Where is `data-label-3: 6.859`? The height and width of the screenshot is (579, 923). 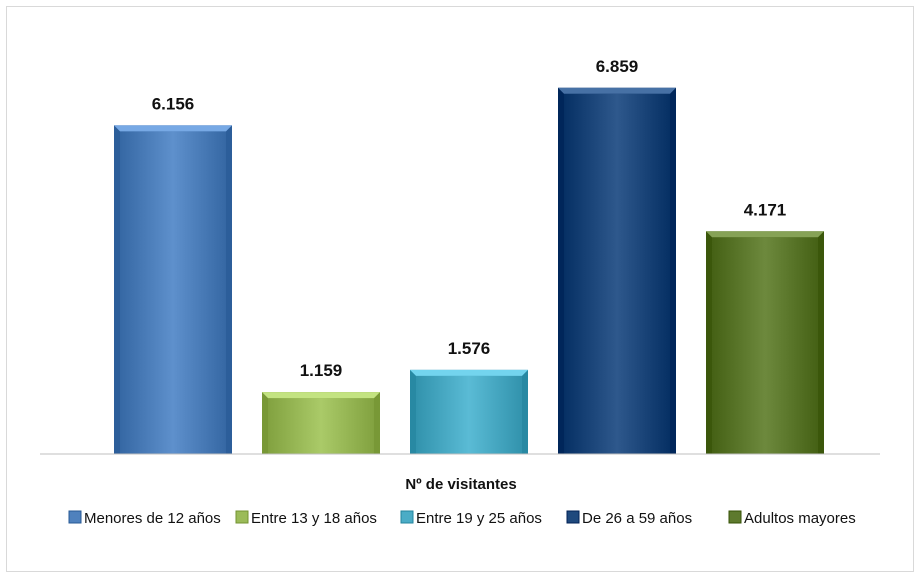
data-label-3: 6.859 is located at coordinates (617, 66).